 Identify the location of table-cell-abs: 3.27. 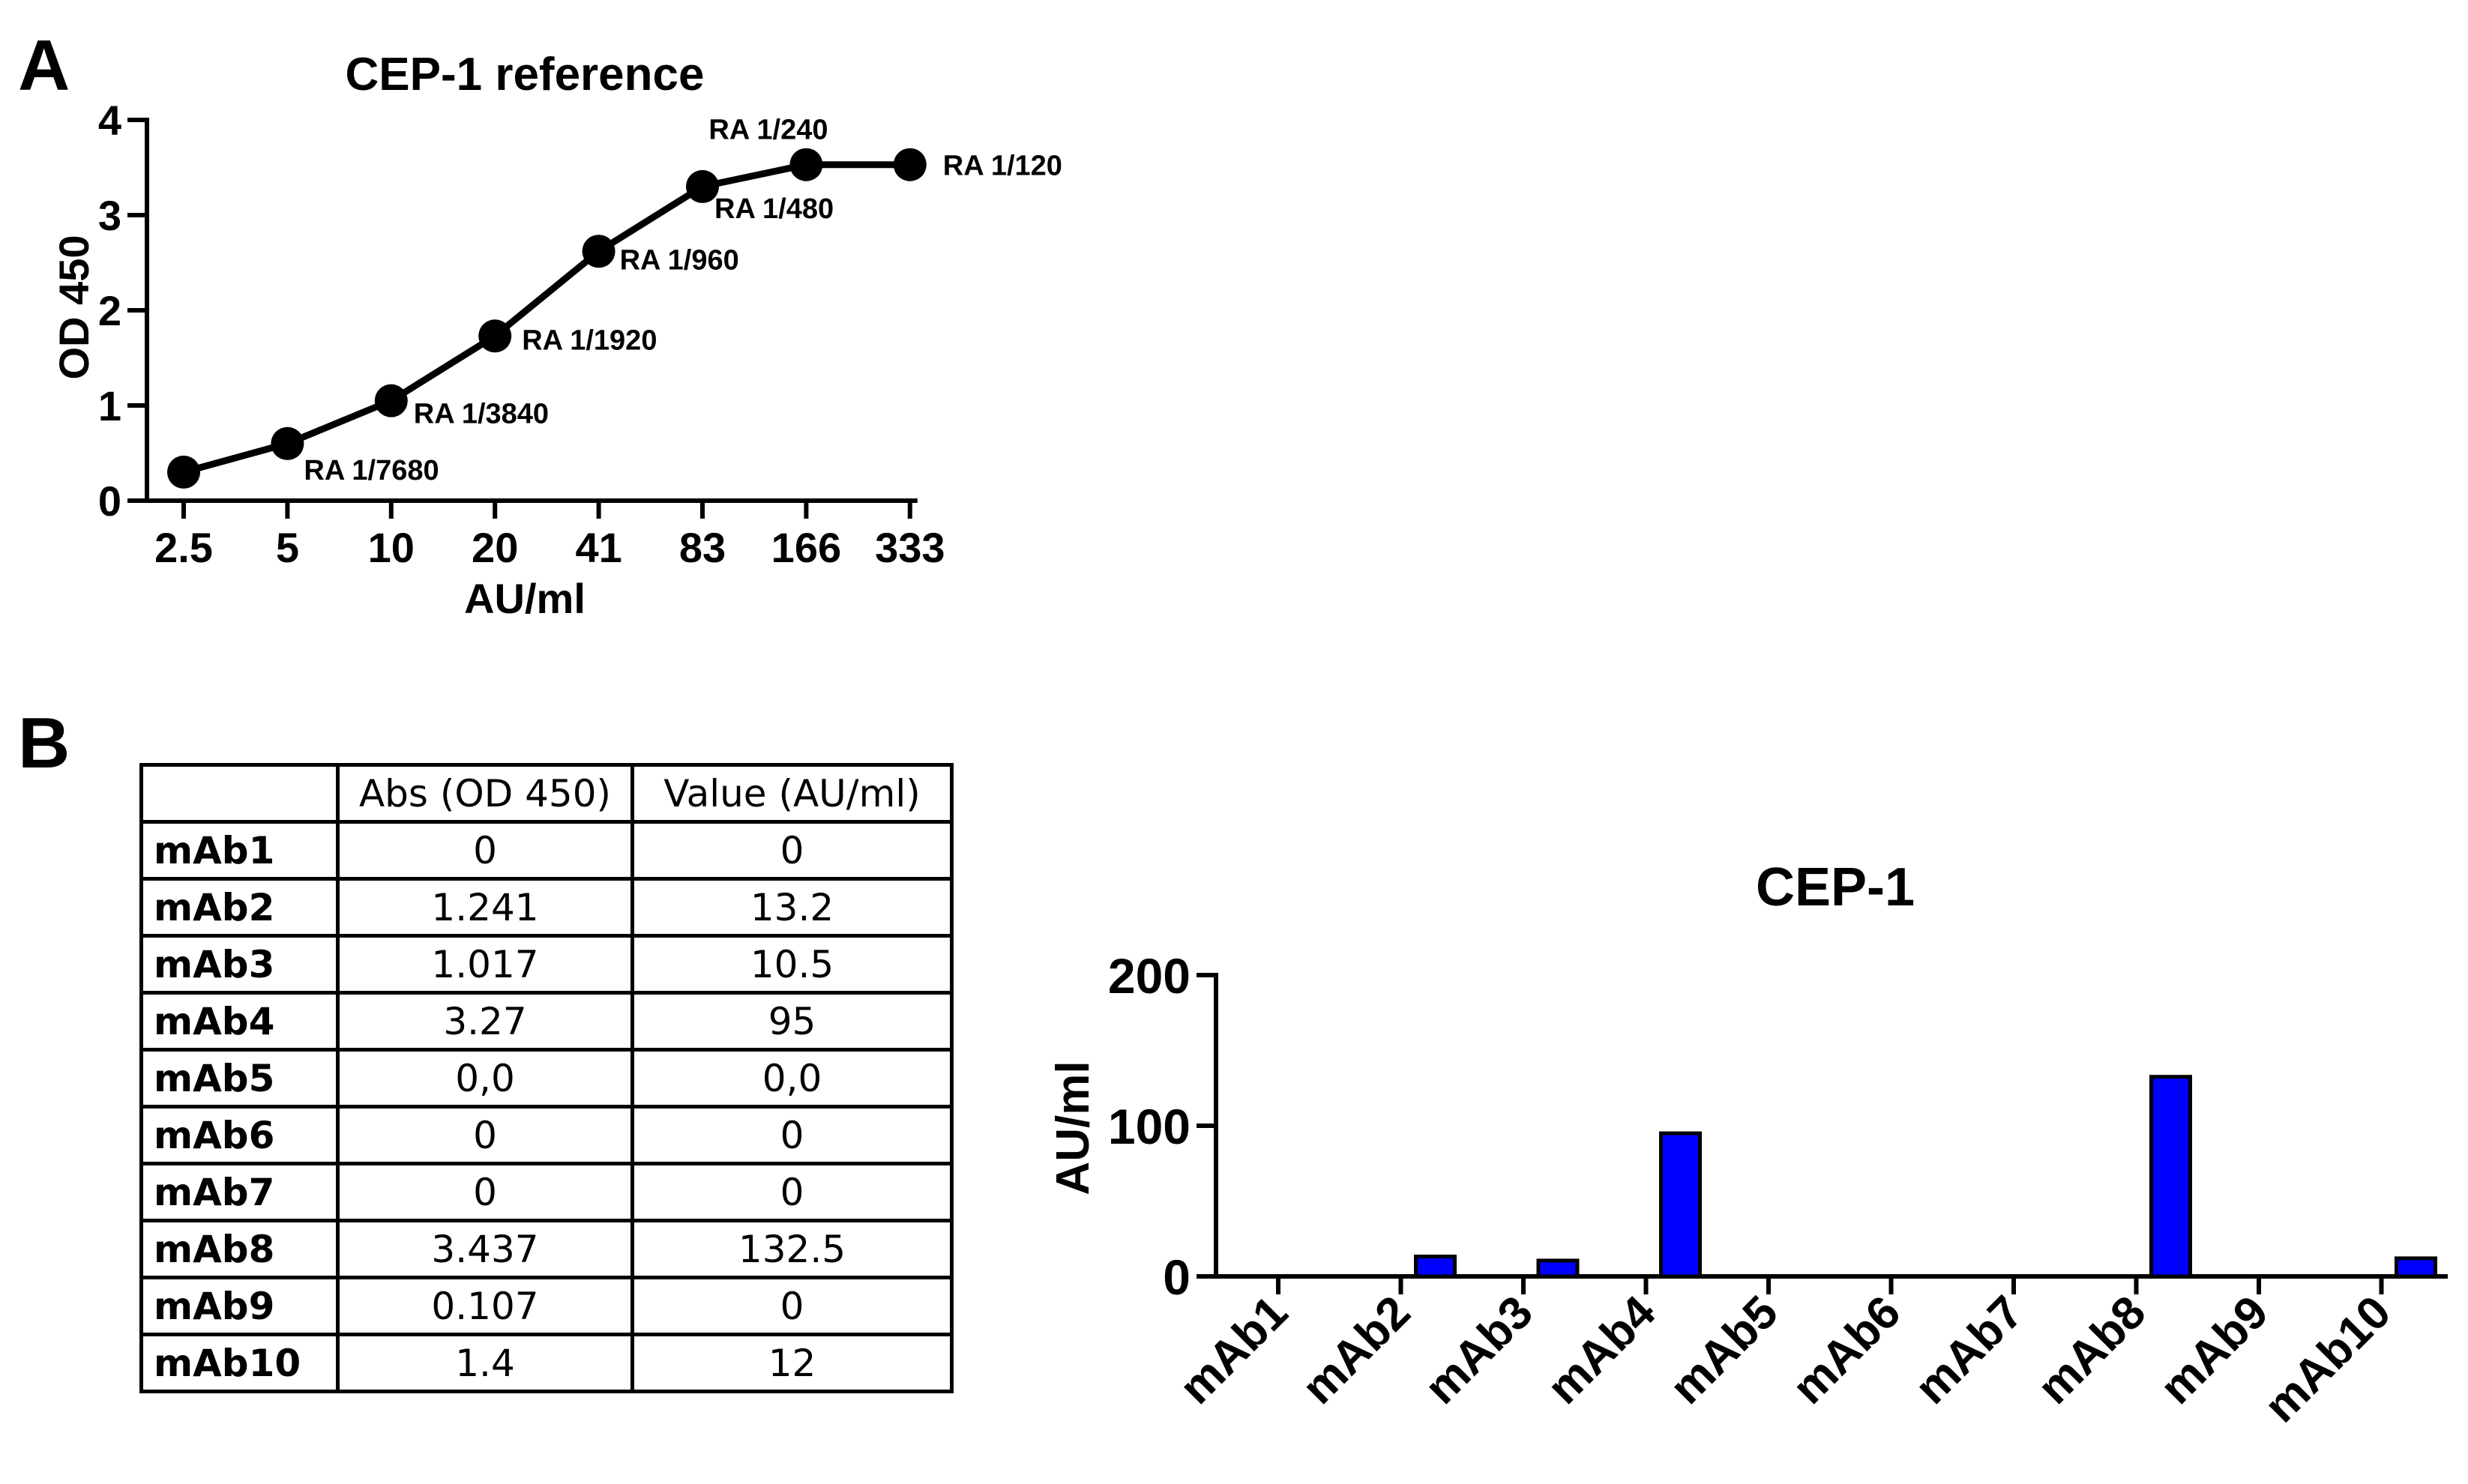
(485, 1022).